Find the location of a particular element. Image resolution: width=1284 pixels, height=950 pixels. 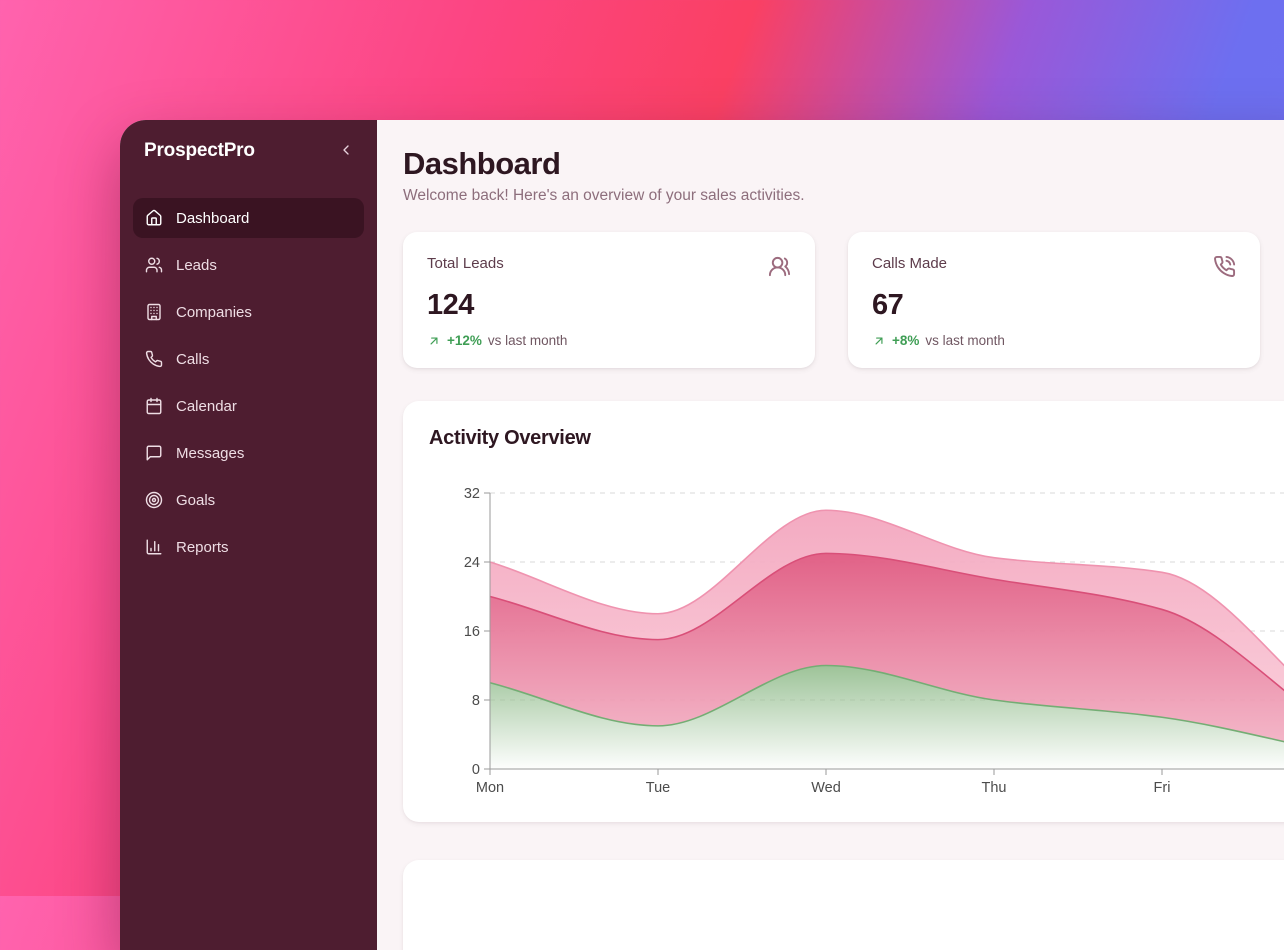

svg-text: Wed is located at coordinates (826, 788).